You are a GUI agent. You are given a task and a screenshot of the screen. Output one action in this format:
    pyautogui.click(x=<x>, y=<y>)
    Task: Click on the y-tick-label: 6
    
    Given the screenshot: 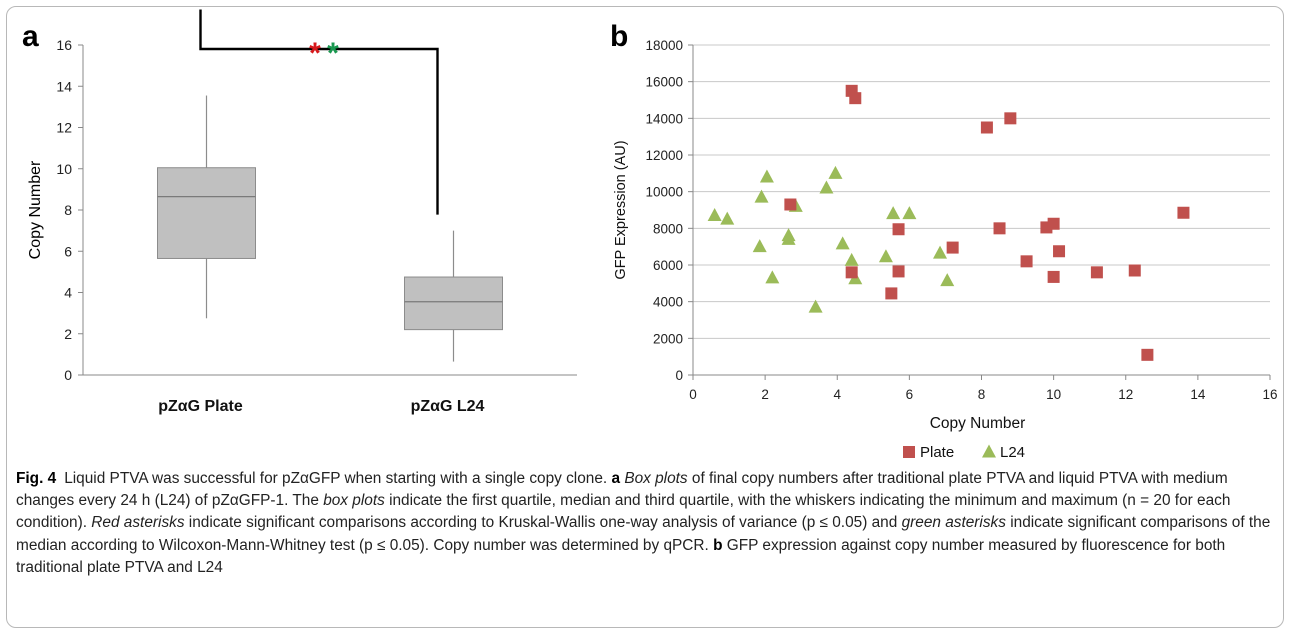 What is the action you would take?
    pyautogui.click(x=68, y=251)
    